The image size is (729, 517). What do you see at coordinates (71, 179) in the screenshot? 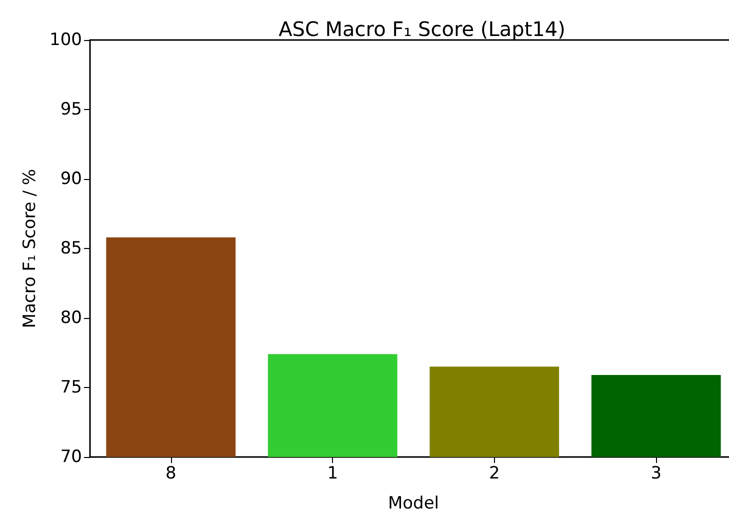
I see `y-tick-label: 90` at bounding box center [71, 179].